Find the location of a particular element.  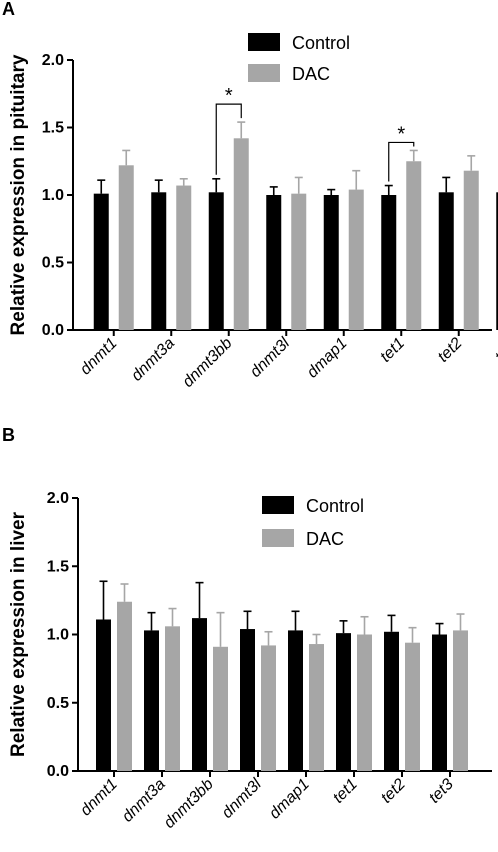

y-axis-label: Relative expression in liver is located at coordinates (18, 634).